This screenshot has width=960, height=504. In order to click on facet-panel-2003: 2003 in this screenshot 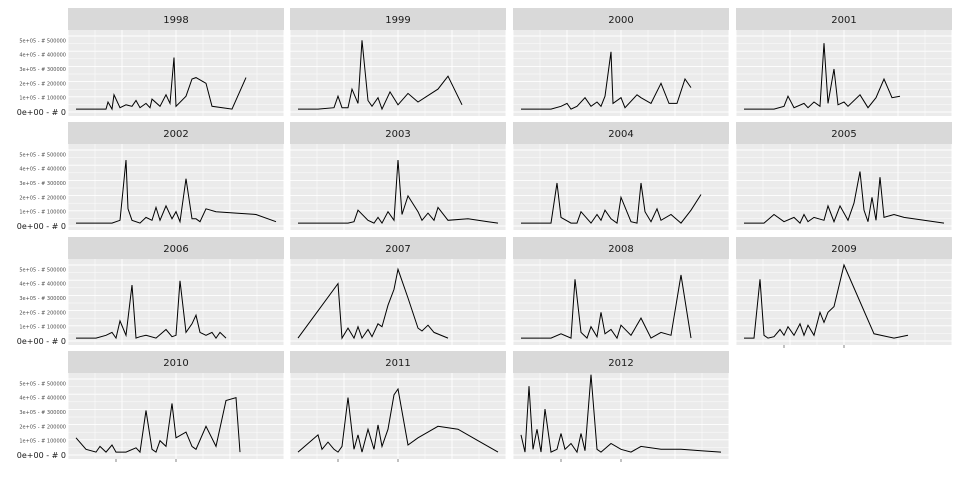, I will do `click(398, 176)`.